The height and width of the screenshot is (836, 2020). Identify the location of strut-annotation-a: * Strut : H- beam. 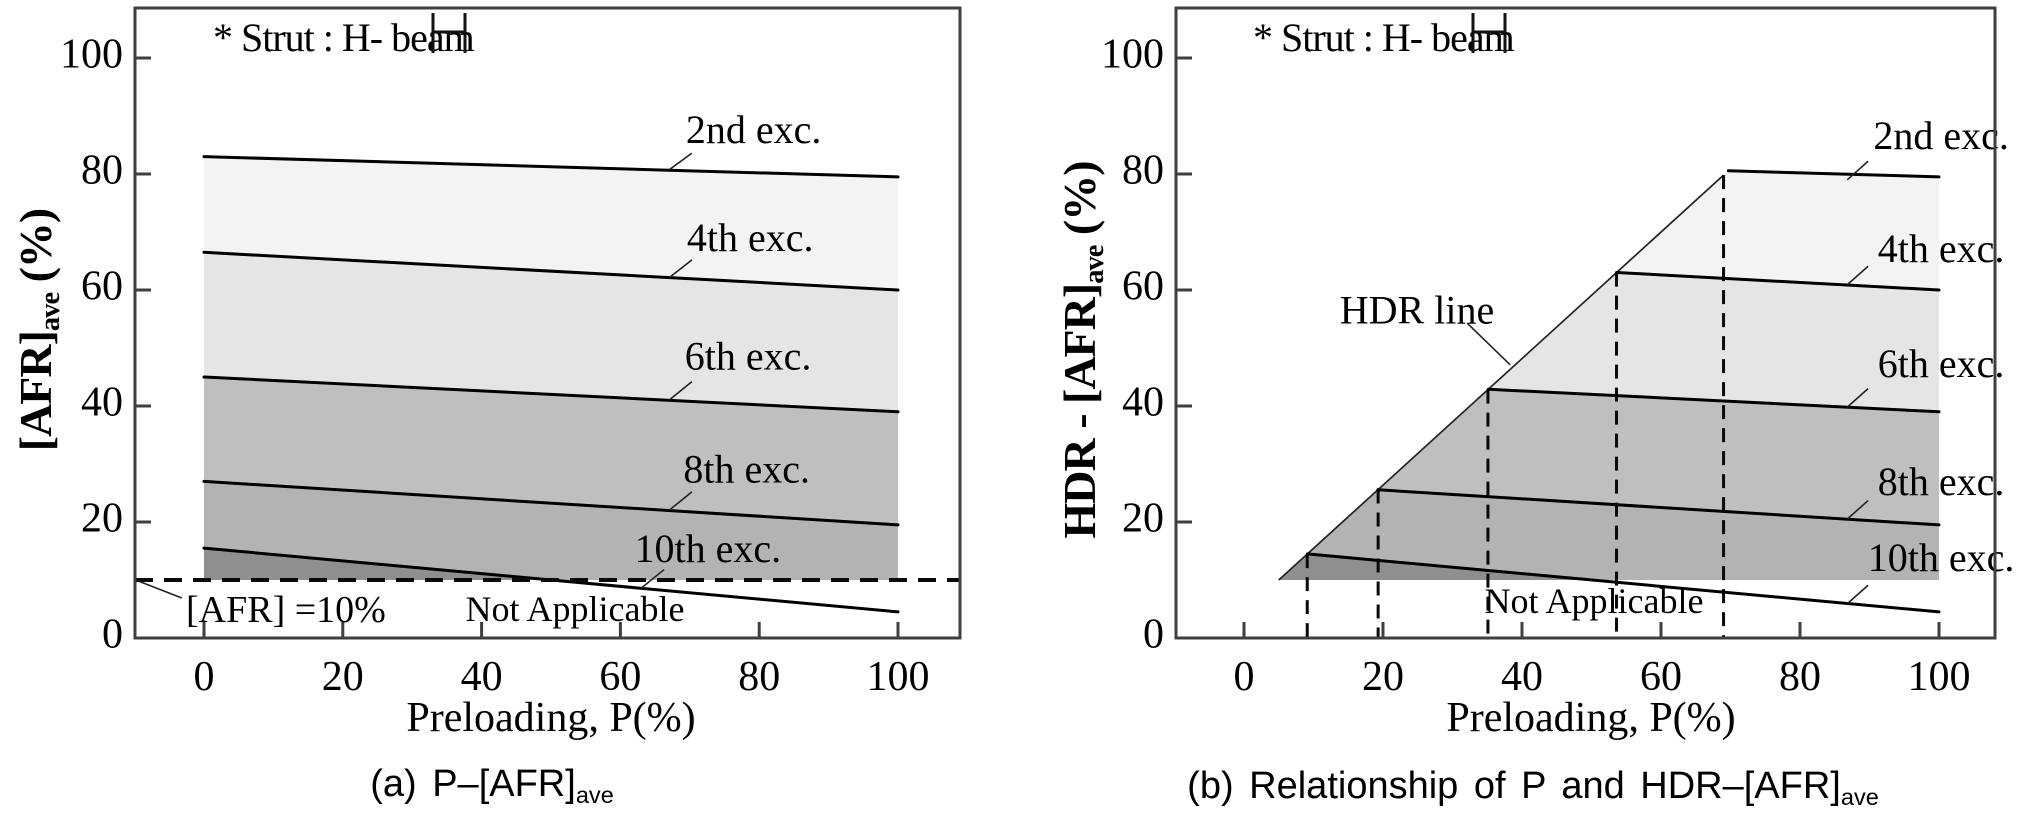
(344, 37).